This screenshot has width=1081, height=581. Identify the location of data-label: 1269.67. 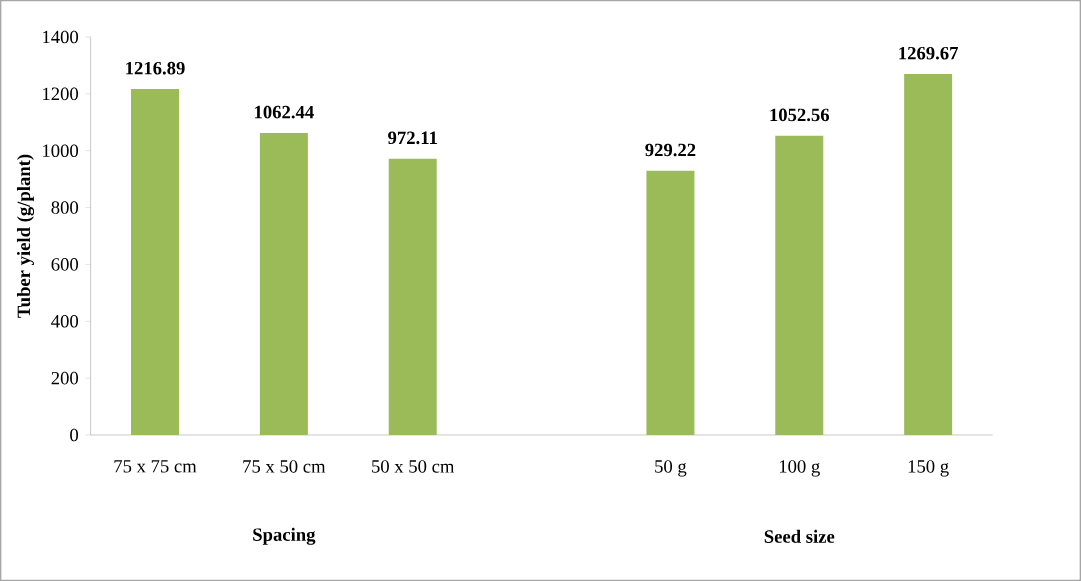
(929, 53).